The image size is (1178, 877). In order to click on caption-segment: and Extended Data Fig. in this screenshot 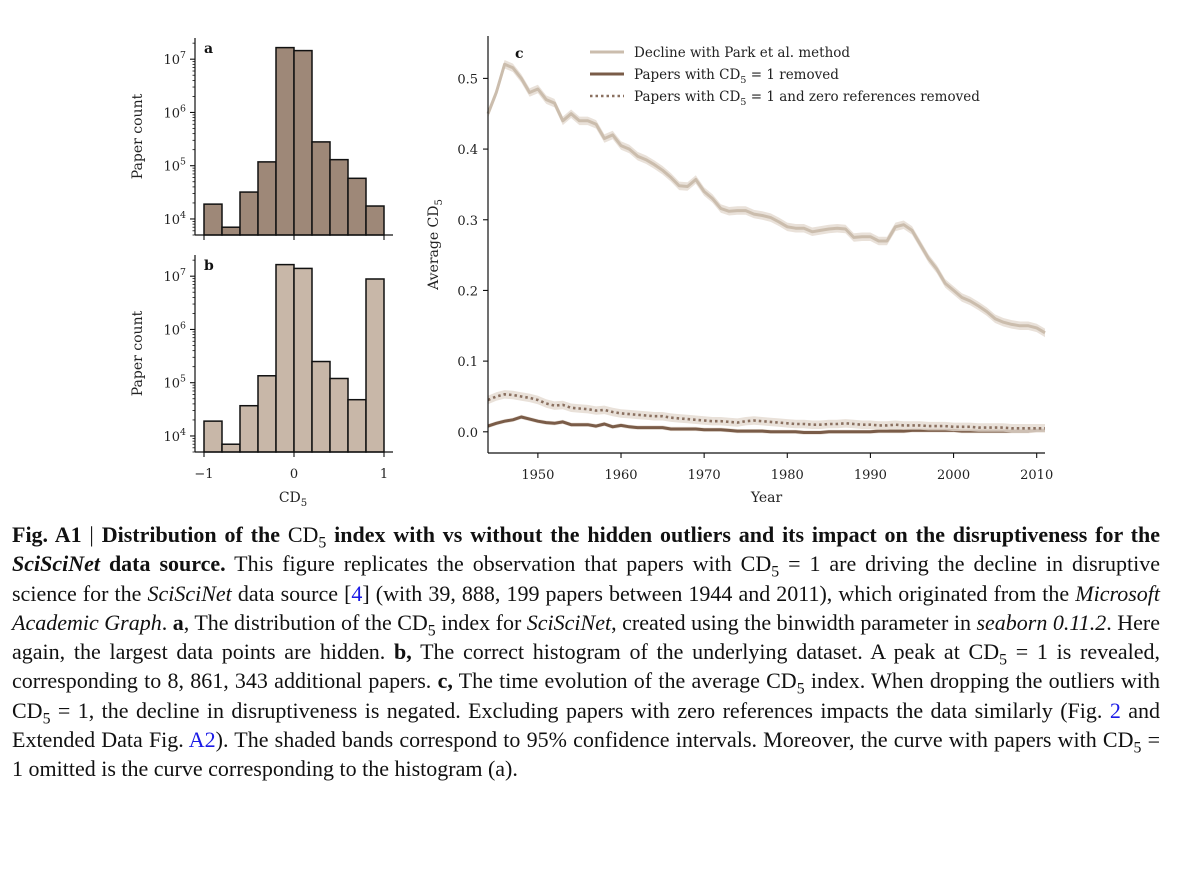, I will do `click(586, 725)`.